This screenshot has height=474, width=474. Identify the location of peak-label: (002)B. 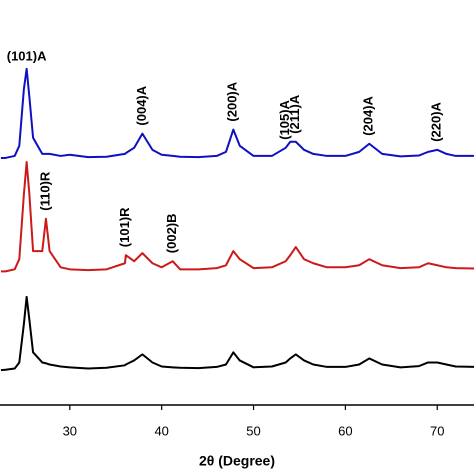
(171, 233).